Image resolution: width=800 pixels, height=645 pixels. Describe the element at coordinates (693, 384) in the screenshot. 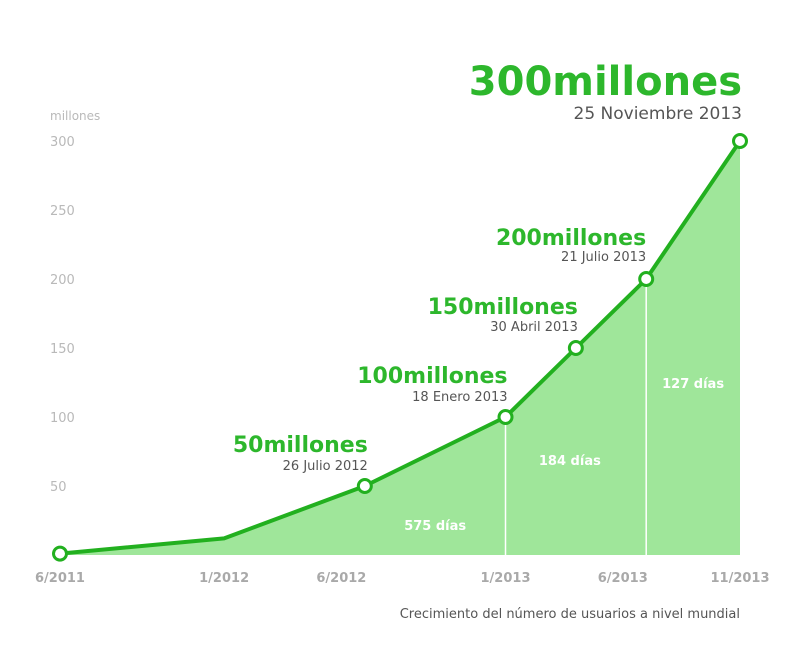

I see `interval-label: 127 días` at that location.